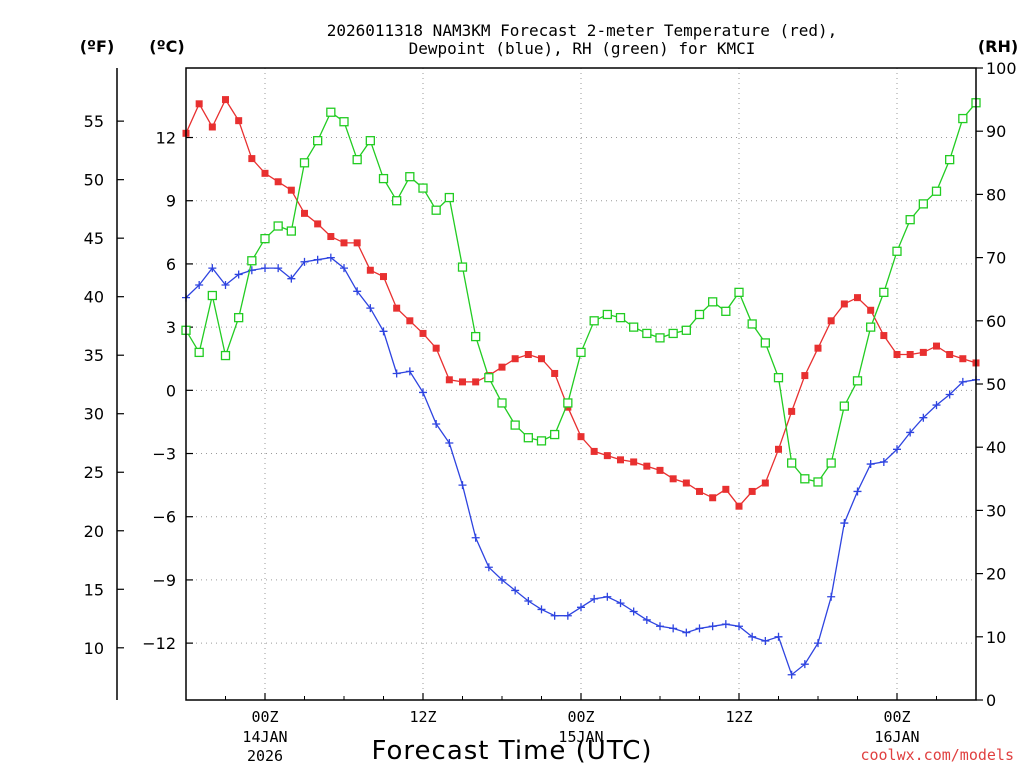  Describe the element at coordinates (164, 580) in the screenshot. I see `celsius-tick-label: −9` at that location.